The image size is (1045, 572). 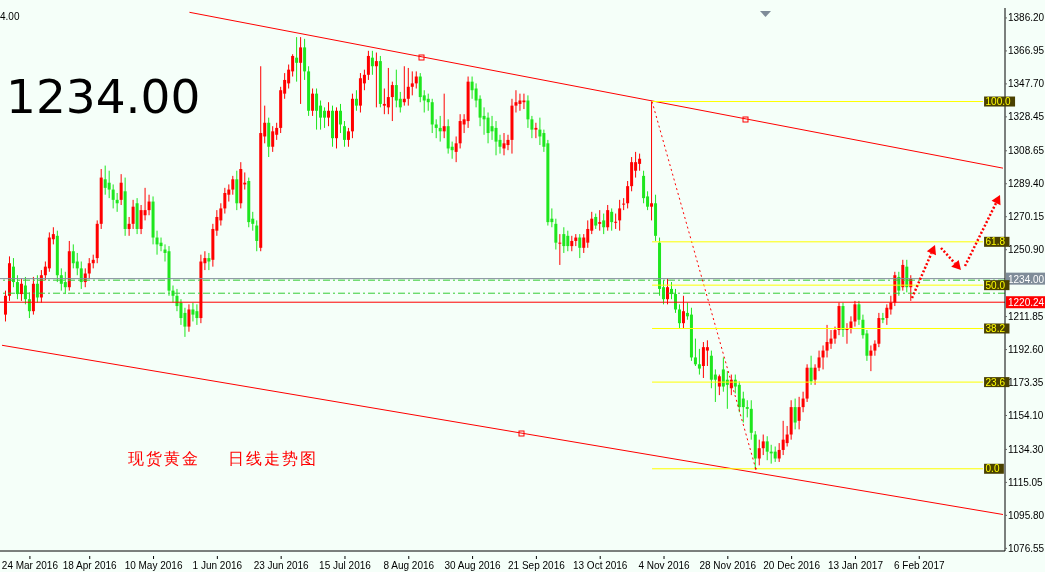 What do you see at coordinates (1026, 279) in the screenshot?
I see `ref-line-label: 1234.00` at bounding box center [1026, 279].